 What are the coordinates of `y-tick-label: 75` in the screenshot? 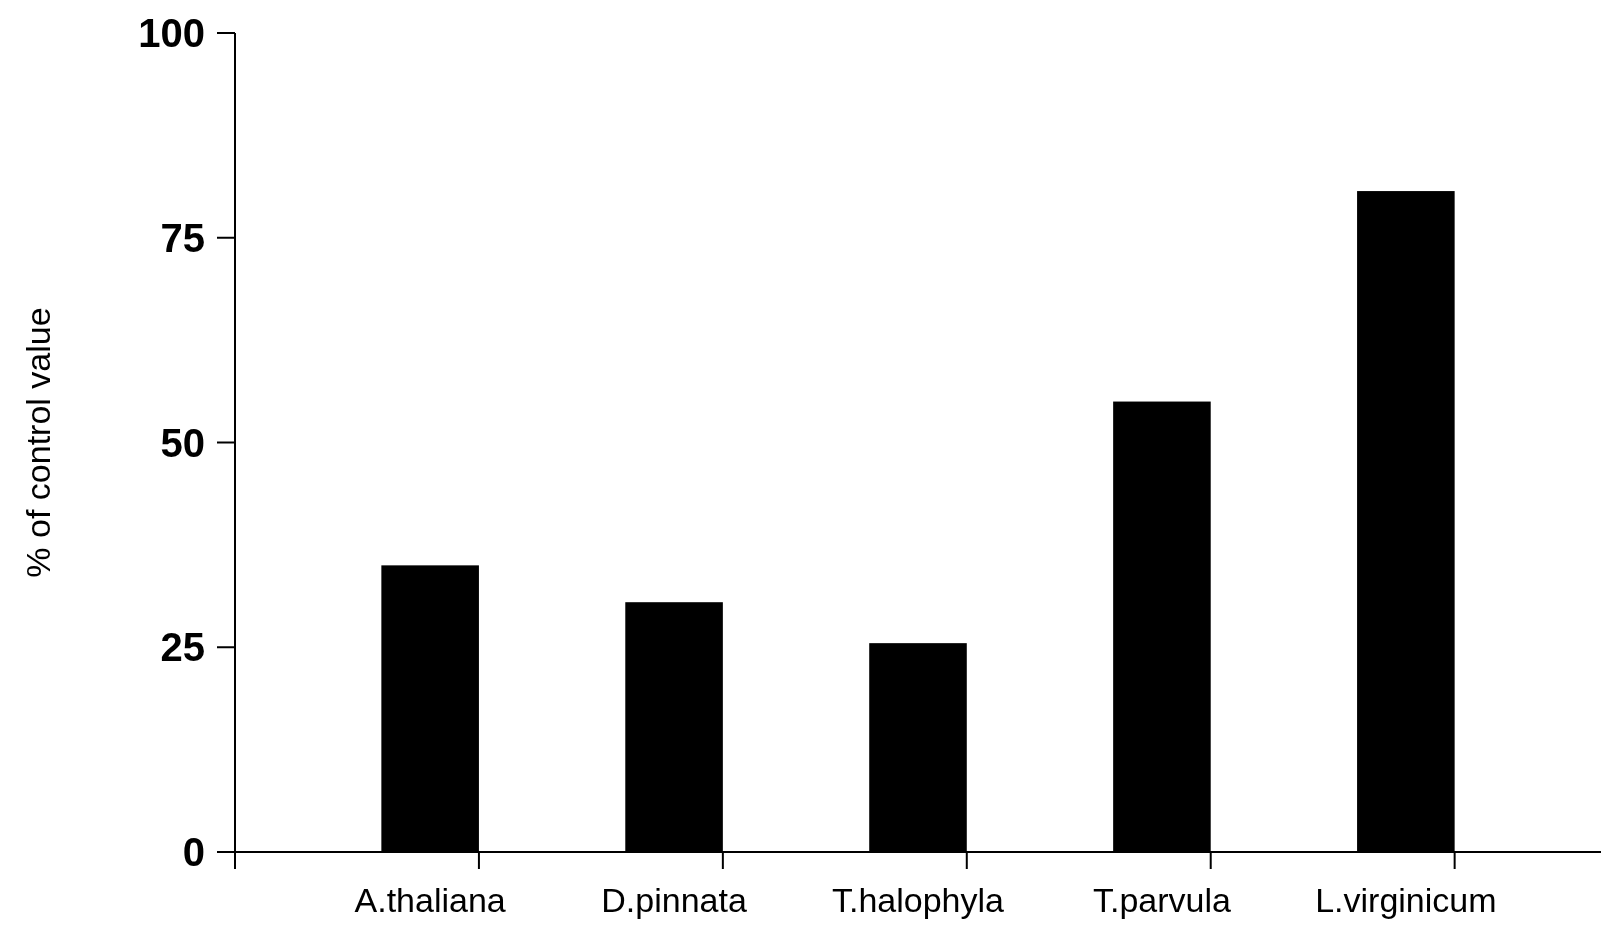 It's located at (182, 237).